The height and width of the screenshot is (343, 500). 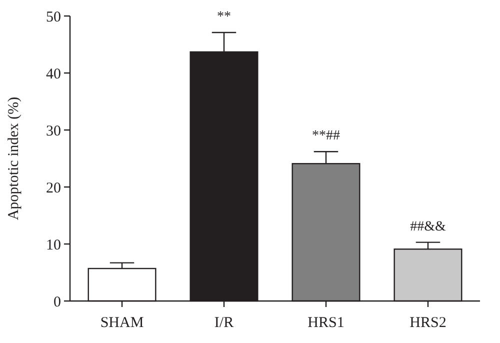 What do you see at coordinates (53, 131) in the screenshot?
I see `y-tick-label: 30` at bounding box center [53, 131].